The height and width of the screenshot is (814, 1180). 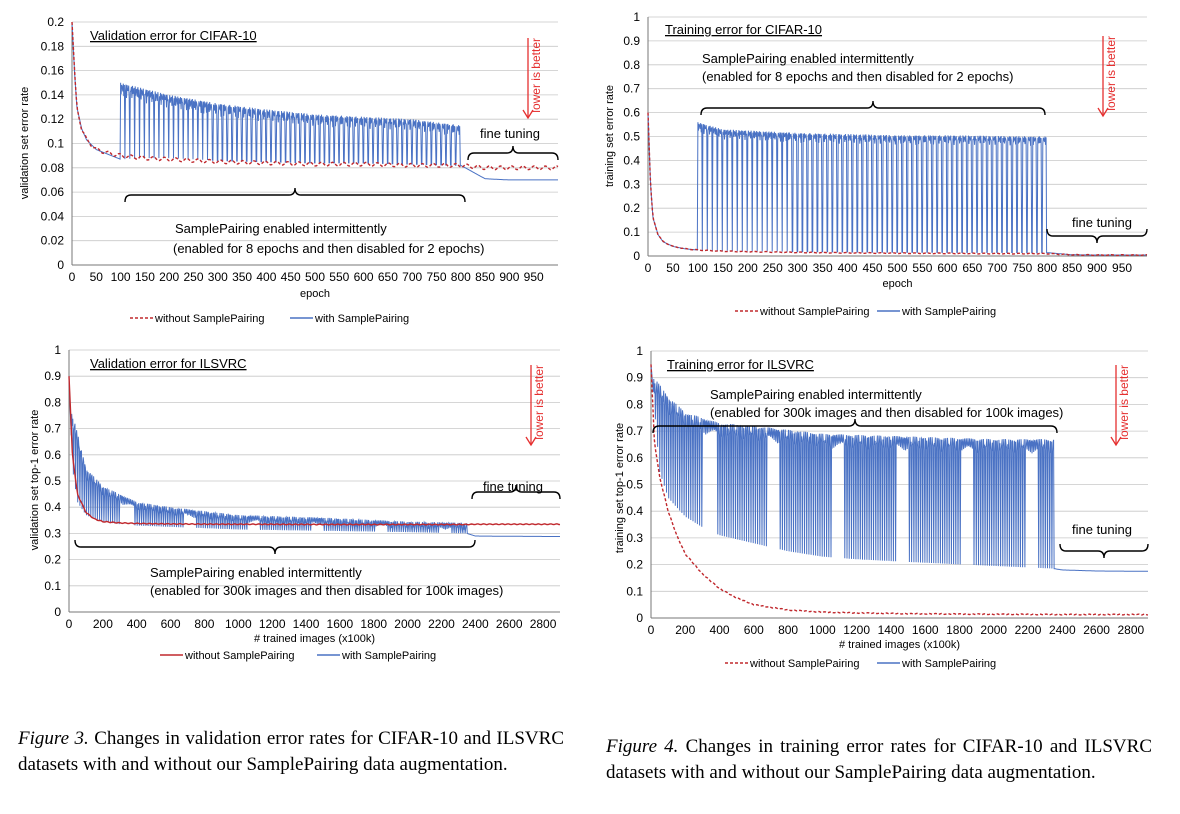 What do you see at coordinates (436, 277) in the screenshot?
I see `x-tick-label: 750` at bounding box center [436, 277].